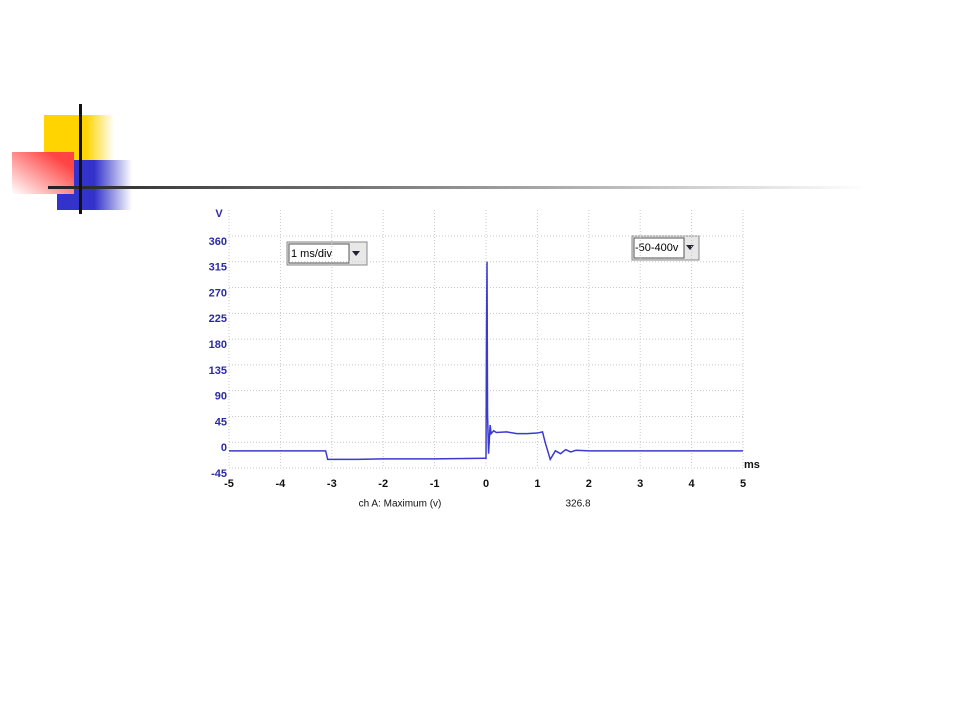 This screenshot has height=720, width=960. Describe the element at coordinates (640, 484) in the screenshot. I see `x-tick-label: 3` at that location.